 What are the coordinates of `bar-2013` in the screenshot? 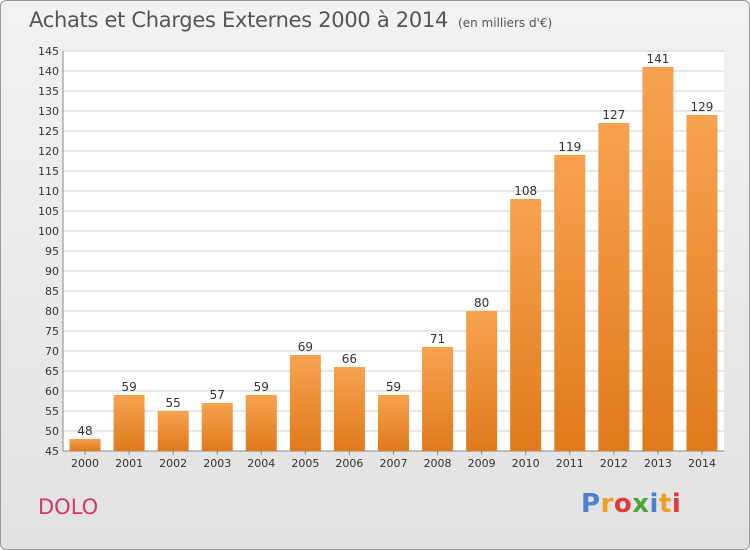 It's located at (658, 259).